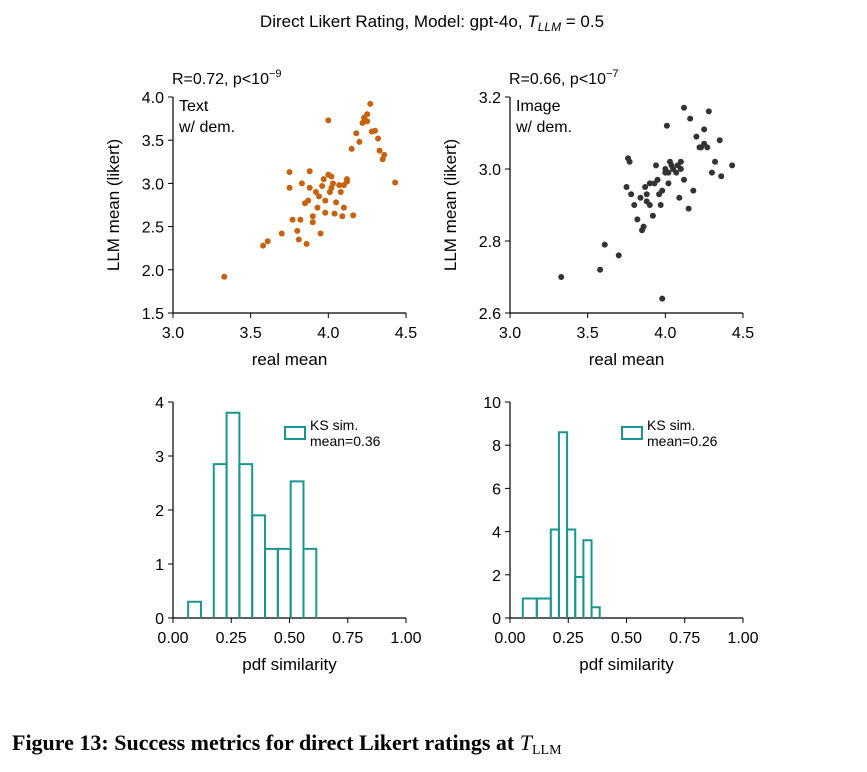  What do you see at coordinates (496, 489) in the screenshot?
I see `y-tick-label: 6` at bounding box center [496, 489].